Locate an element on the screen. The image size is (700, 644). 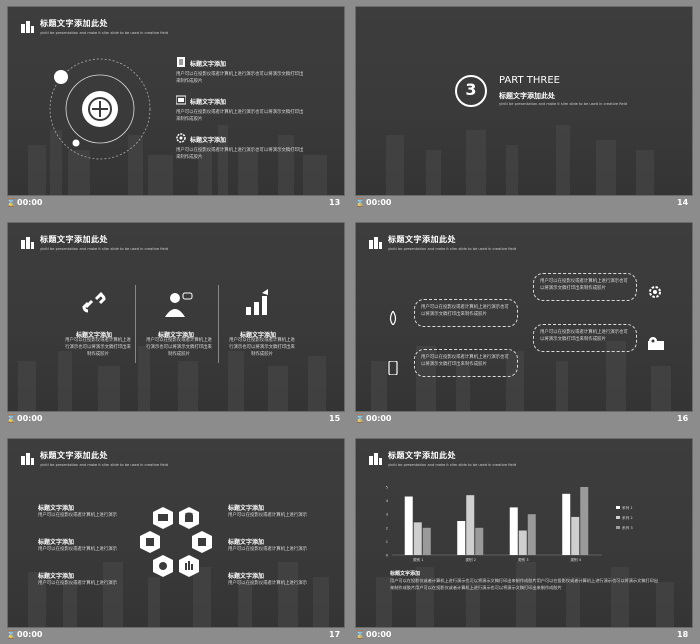
part-label: PART THREE is located at coordinates (529, 80).